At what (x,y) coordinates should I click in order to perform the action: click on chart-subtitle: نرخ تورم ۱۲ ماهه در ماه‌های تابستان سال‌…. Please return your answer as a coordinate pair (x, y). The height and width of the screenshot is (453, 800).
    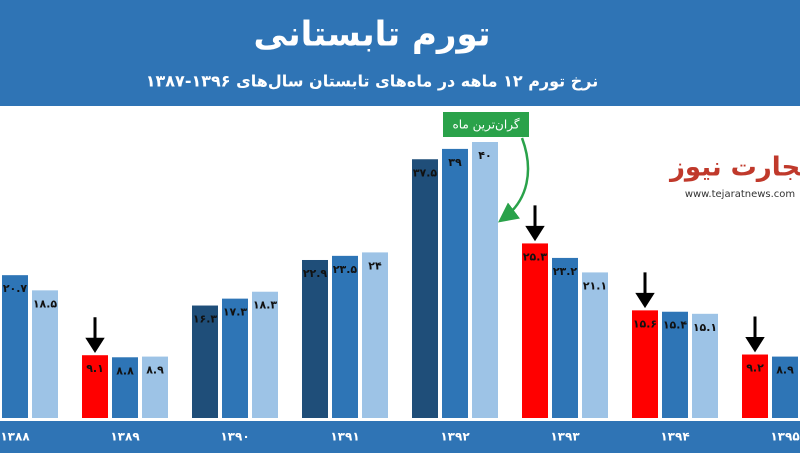
    Looking at the image, I should click on (372, 81).